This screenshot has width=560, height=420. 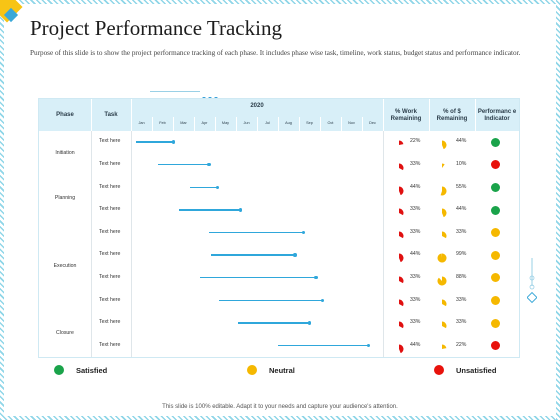 I want to click on phase-label: Initiation, so click(x=65, y=152).